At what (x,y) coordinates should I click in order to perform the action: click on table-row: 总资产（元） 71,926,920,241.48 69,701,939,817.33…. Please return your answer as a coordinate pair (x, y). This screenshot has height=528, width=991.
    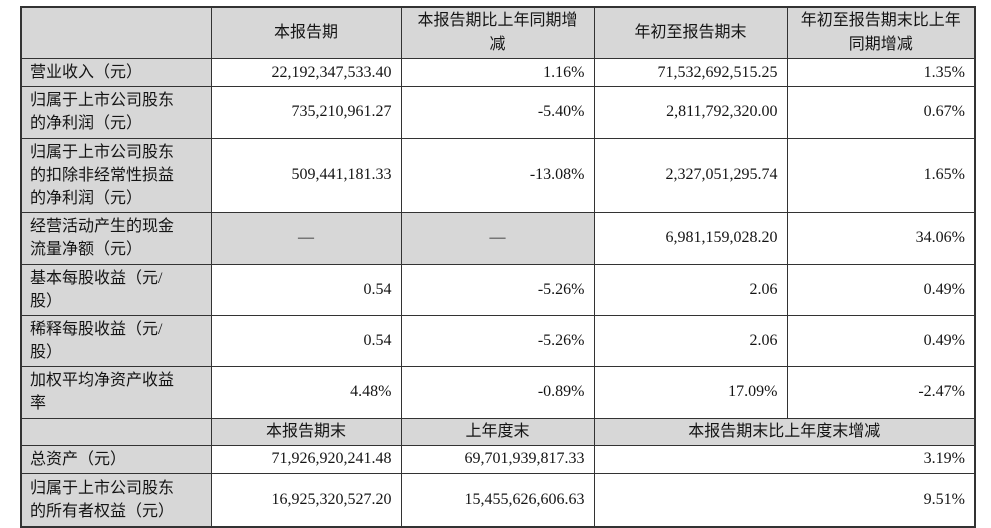
    Looking at the image, I should click on (498, 459).